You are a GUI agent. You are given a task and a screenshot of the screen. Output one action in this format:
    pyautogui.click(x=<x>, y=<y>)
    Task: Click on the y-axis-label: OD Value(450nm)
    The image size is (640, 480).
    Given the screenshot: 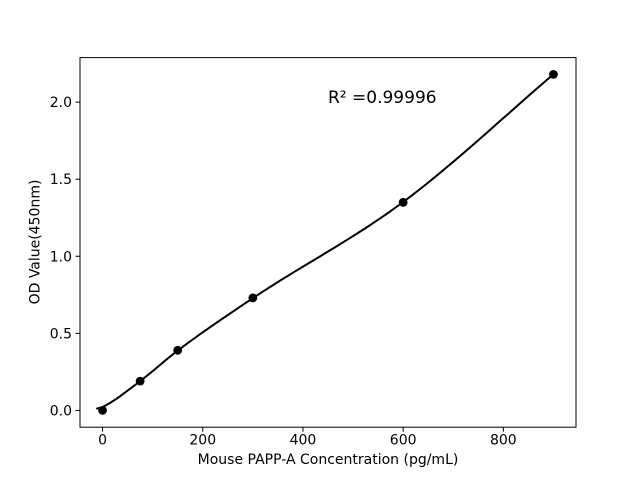 What is the action you would take?
    pyautogui.click(x=35, y=242)
    